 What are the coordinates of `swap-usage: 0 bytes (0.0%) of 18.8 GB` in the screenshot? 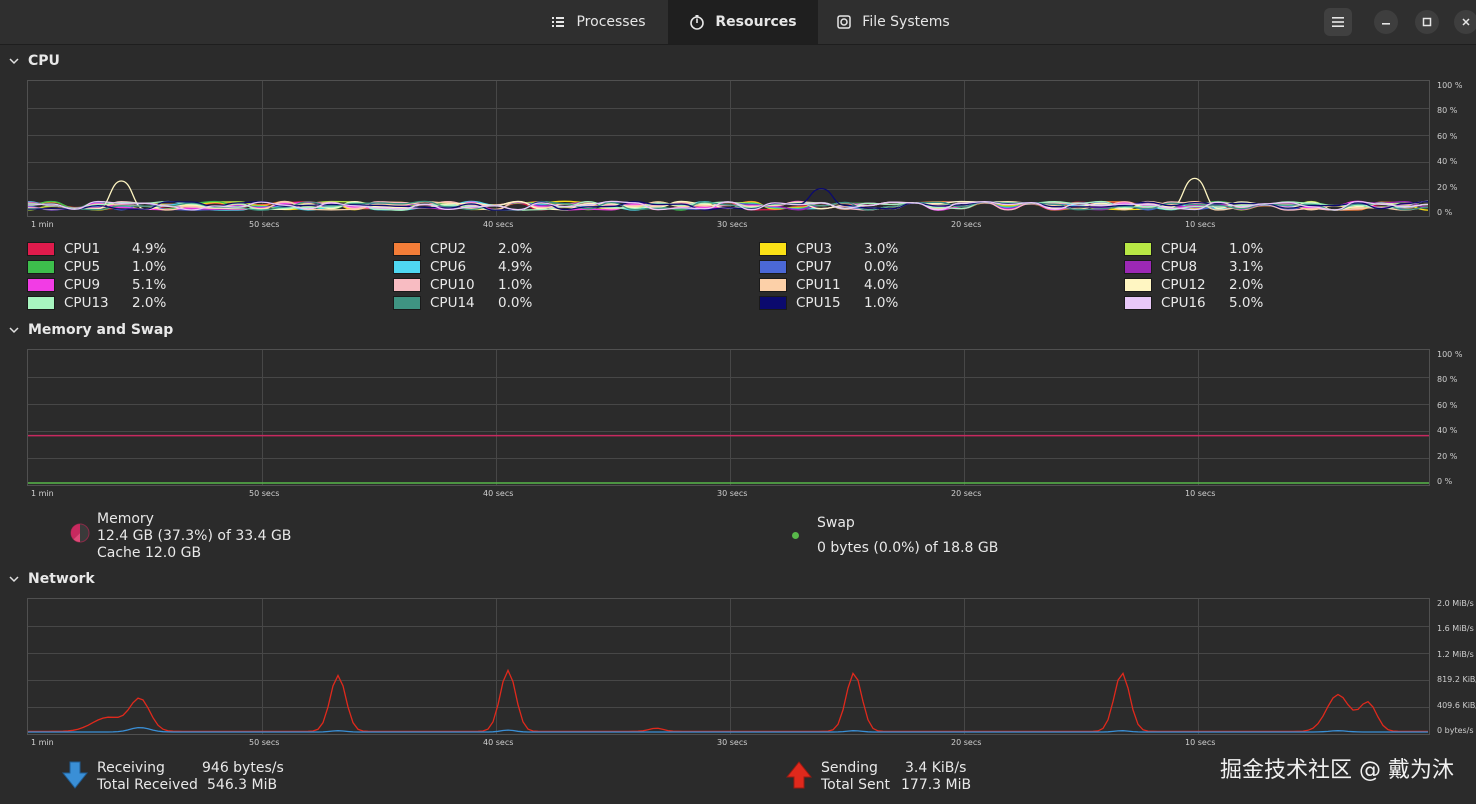 It's located at (908, 548).